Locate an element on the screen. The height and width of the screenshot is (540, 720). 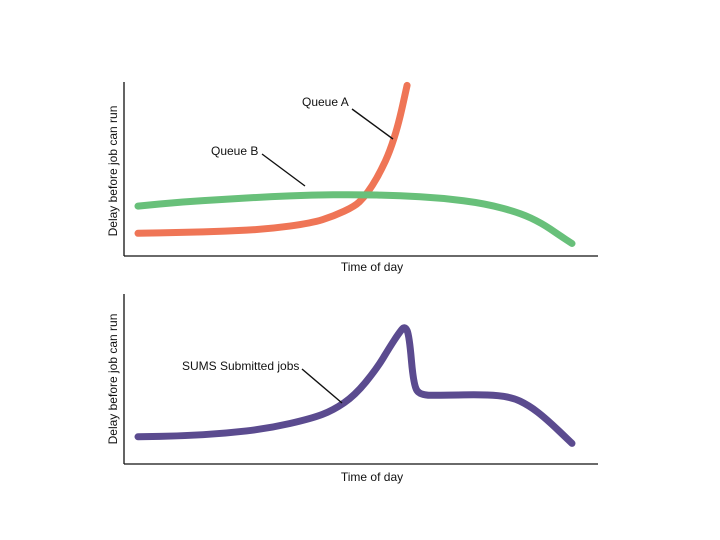
top-y-axis-label: Delay before job can run is located at coordinates (113, 171).